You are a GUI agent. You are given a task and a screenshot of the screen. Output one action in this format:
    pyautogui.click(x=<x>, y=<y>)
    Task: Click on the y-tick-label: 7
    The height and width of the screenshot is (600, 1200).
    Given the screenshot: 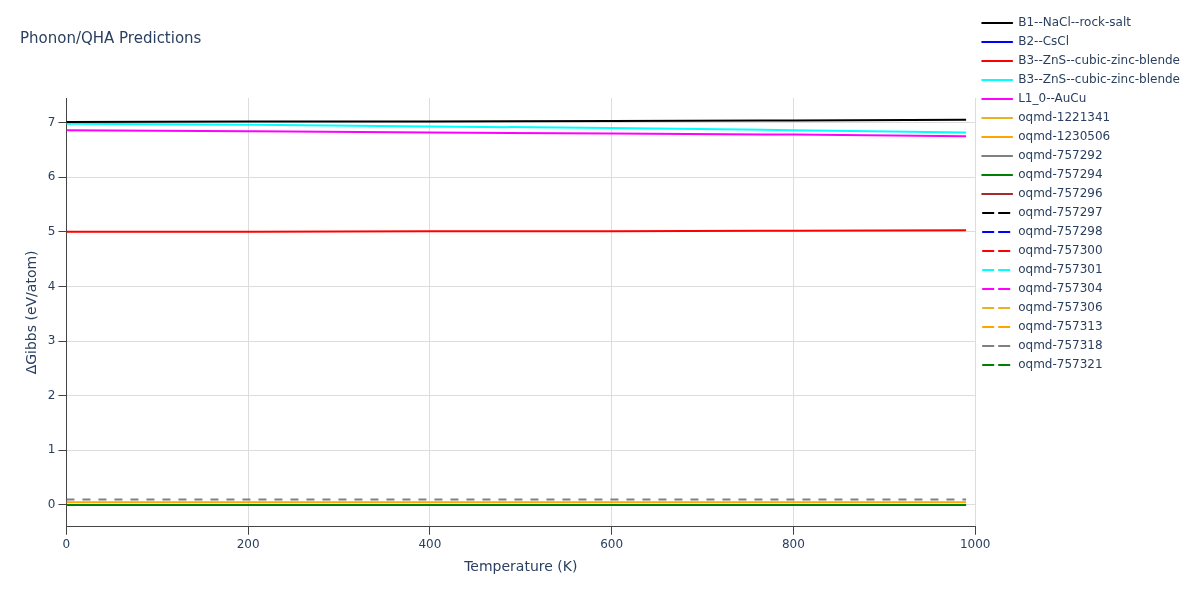 What is the action you would take?
    pyautogui.click(x=51, y=121)
    